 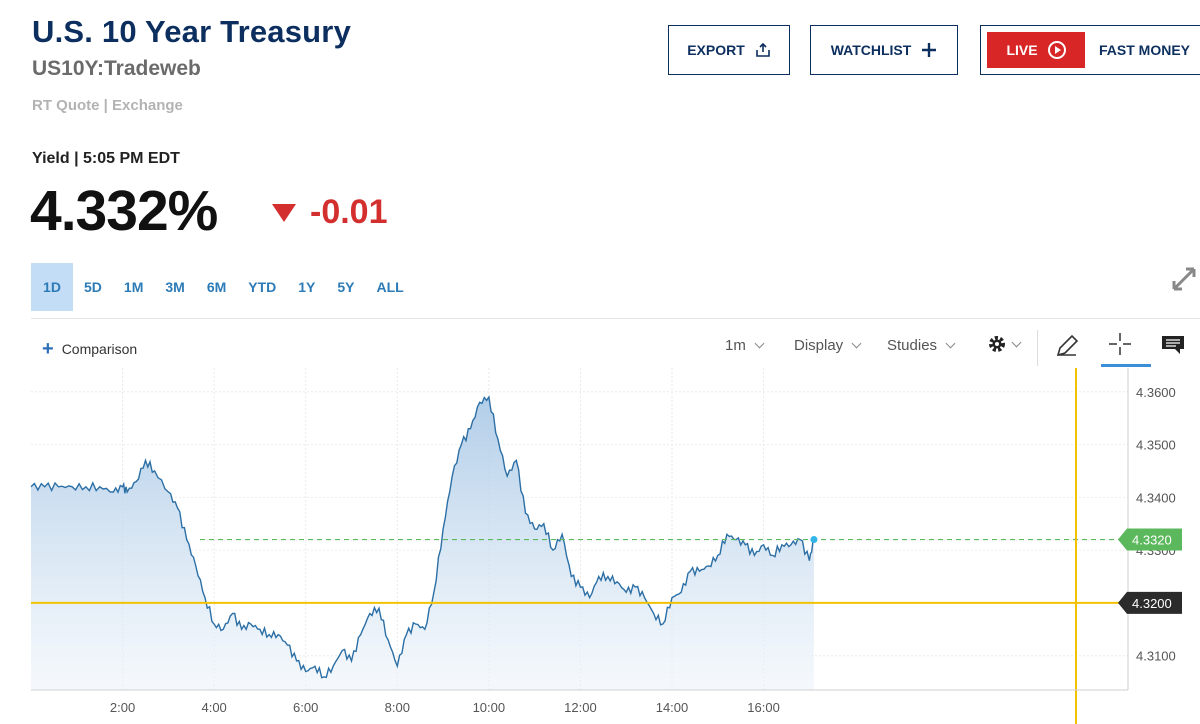 I want to click on change-value: -0.01, so click(x=349, y=212).